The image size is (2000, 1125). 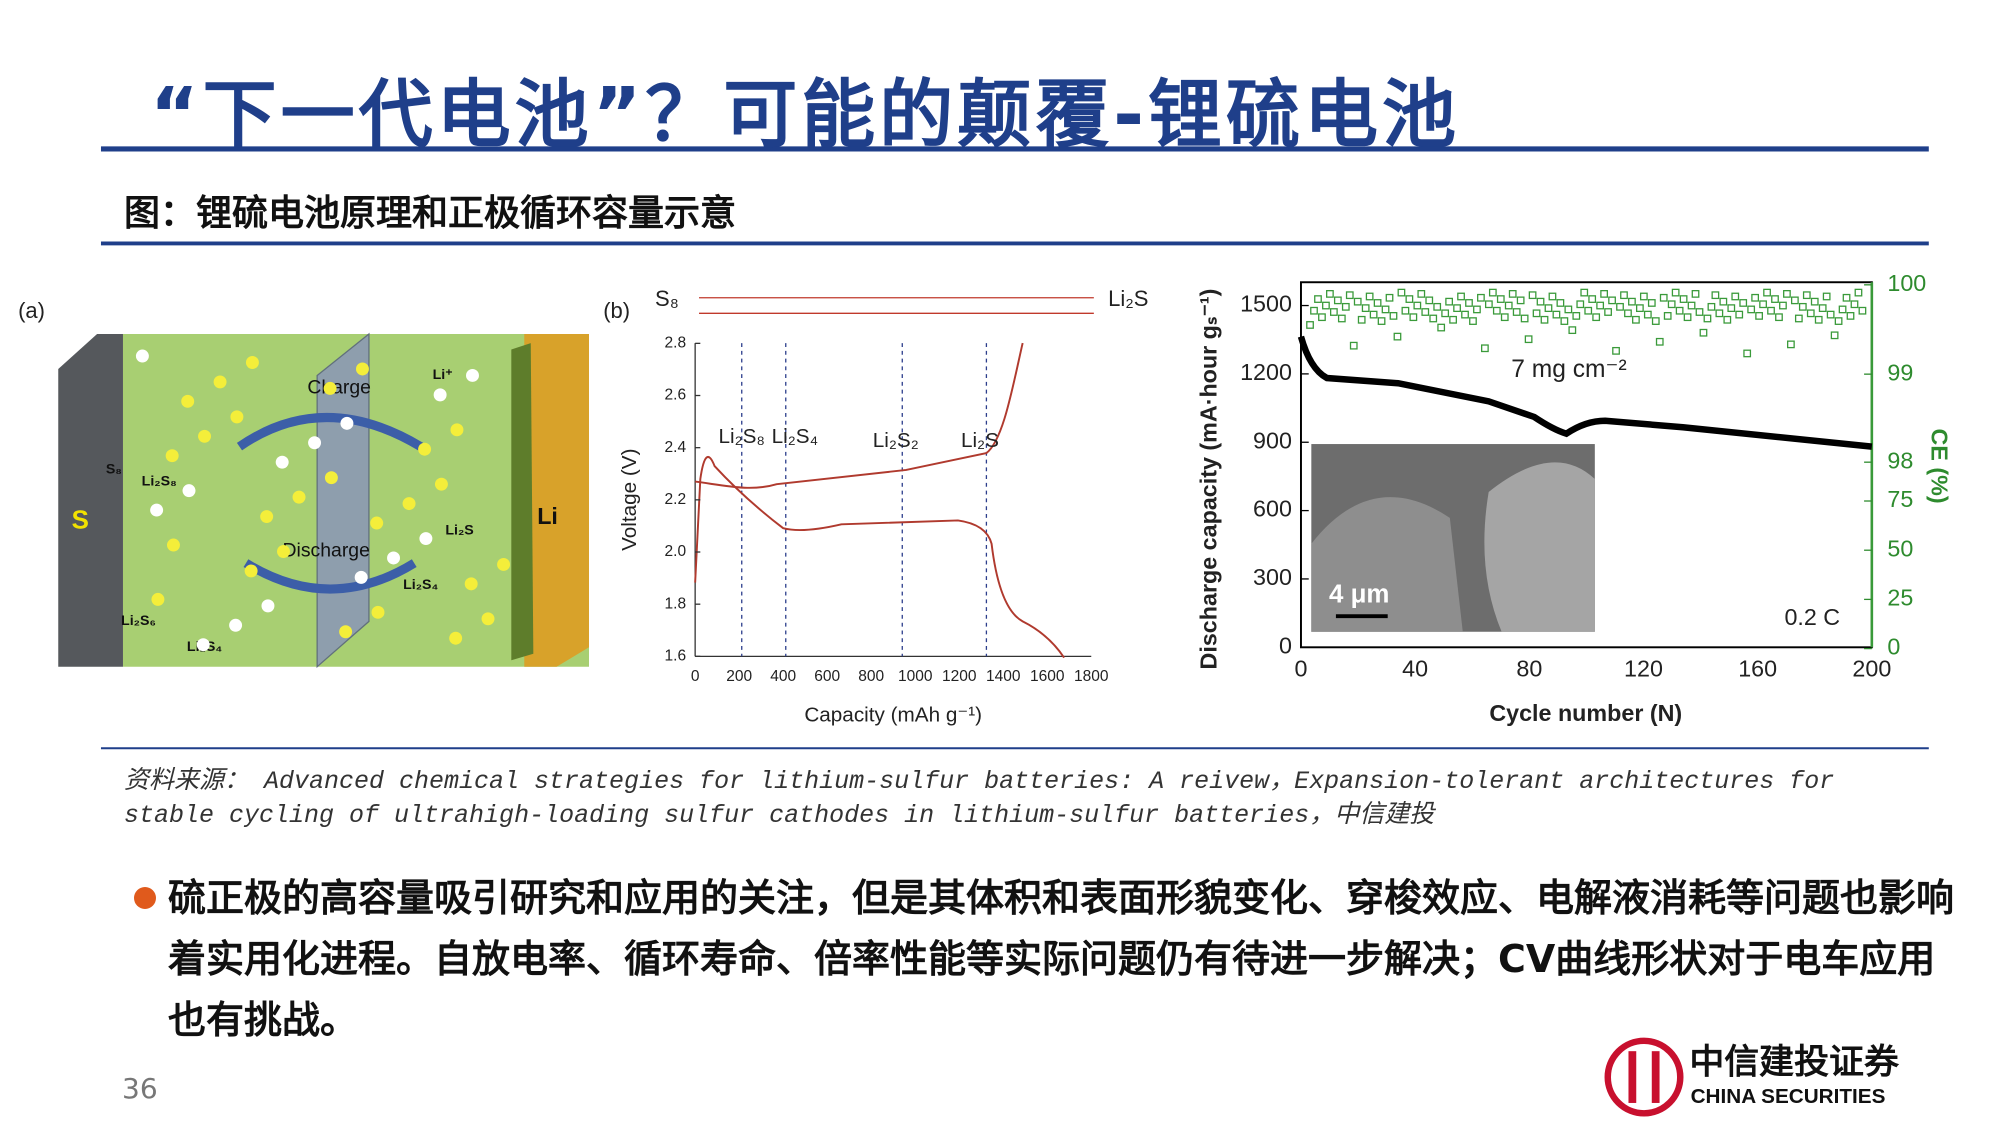 What do you see at coordinates (805, 115) in the screenshot?
I see `title: “下一代电池”？可能的颠覆-锂硫电池` at bounding box center [805, 115].